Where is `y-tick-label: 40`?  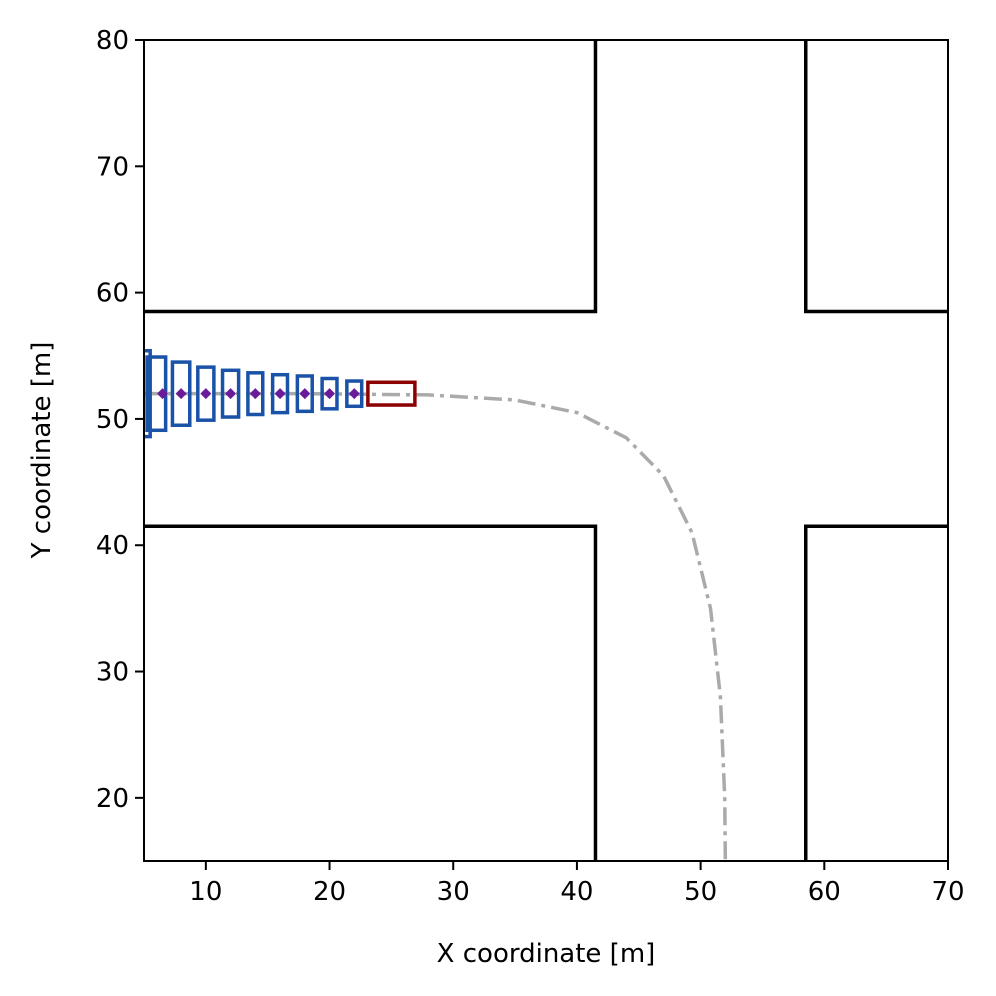
y-tick-label: 40 is located at coordinates (112, 546).